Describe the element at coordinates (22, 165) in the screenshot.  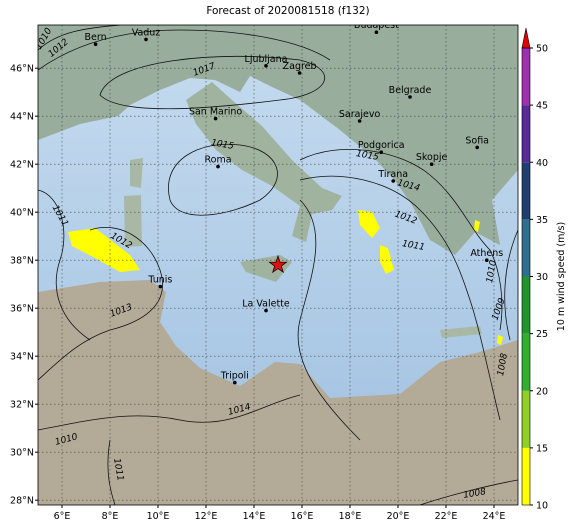
I see `y-tick-label: 42°N` at that location.